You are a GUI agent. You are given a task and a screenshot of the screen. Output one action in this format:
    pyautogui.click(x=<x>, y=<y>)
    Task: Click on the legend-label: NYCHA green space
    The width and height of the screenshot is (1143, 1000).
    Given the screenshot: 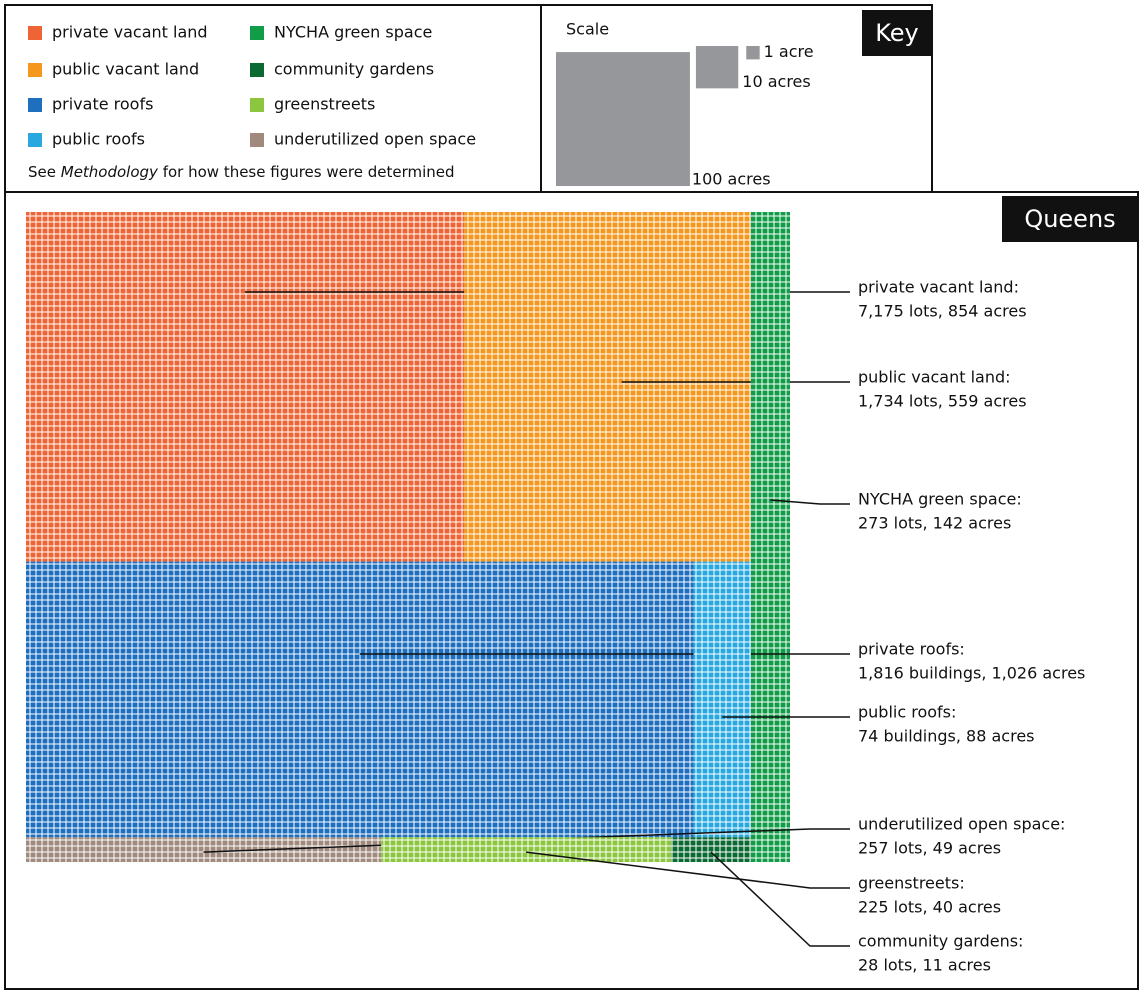 What is the action you would take?
    pyautogui.click(x=353, y=32)
    